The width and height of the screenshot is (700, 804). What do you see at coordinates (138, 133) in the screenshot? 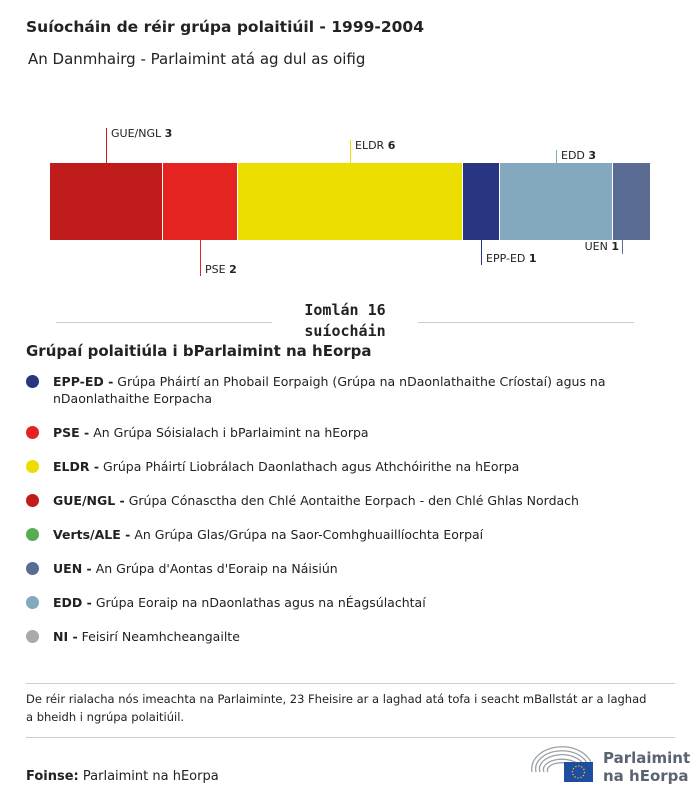
I see `segment-name: GUE/NGL` at bounding box center [138, 133].